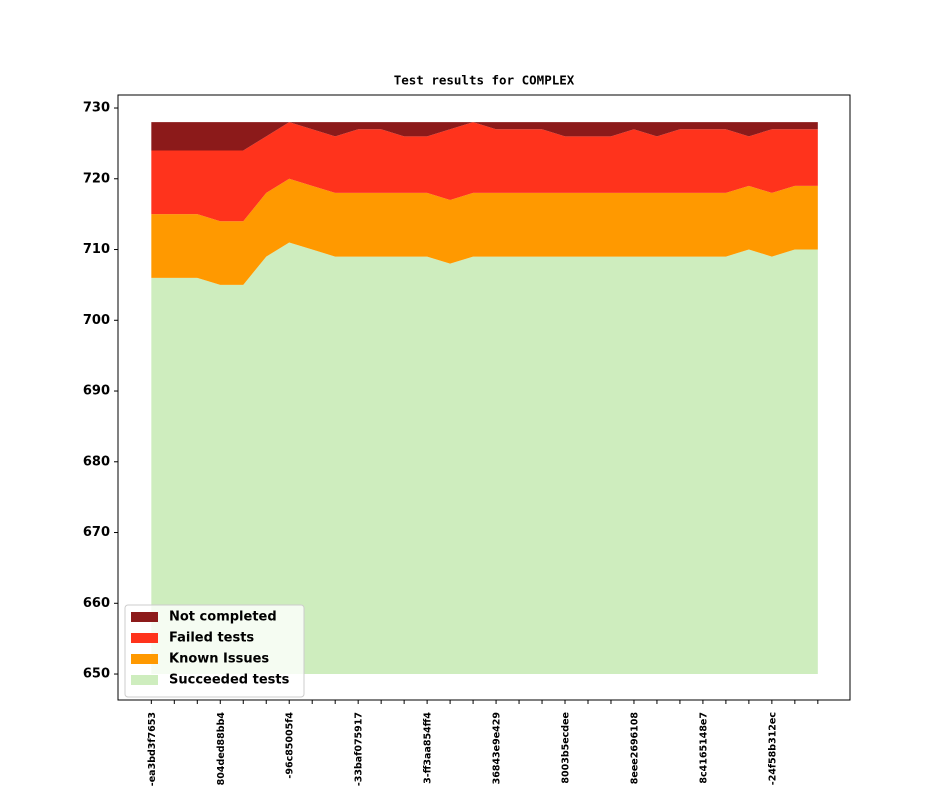 The height and width of the screenshot is (791, 944). What do you see at coordinates (211, 638) in the screenshot?
I see `legend-label: Failed tests` at bounding box center [211, 638].